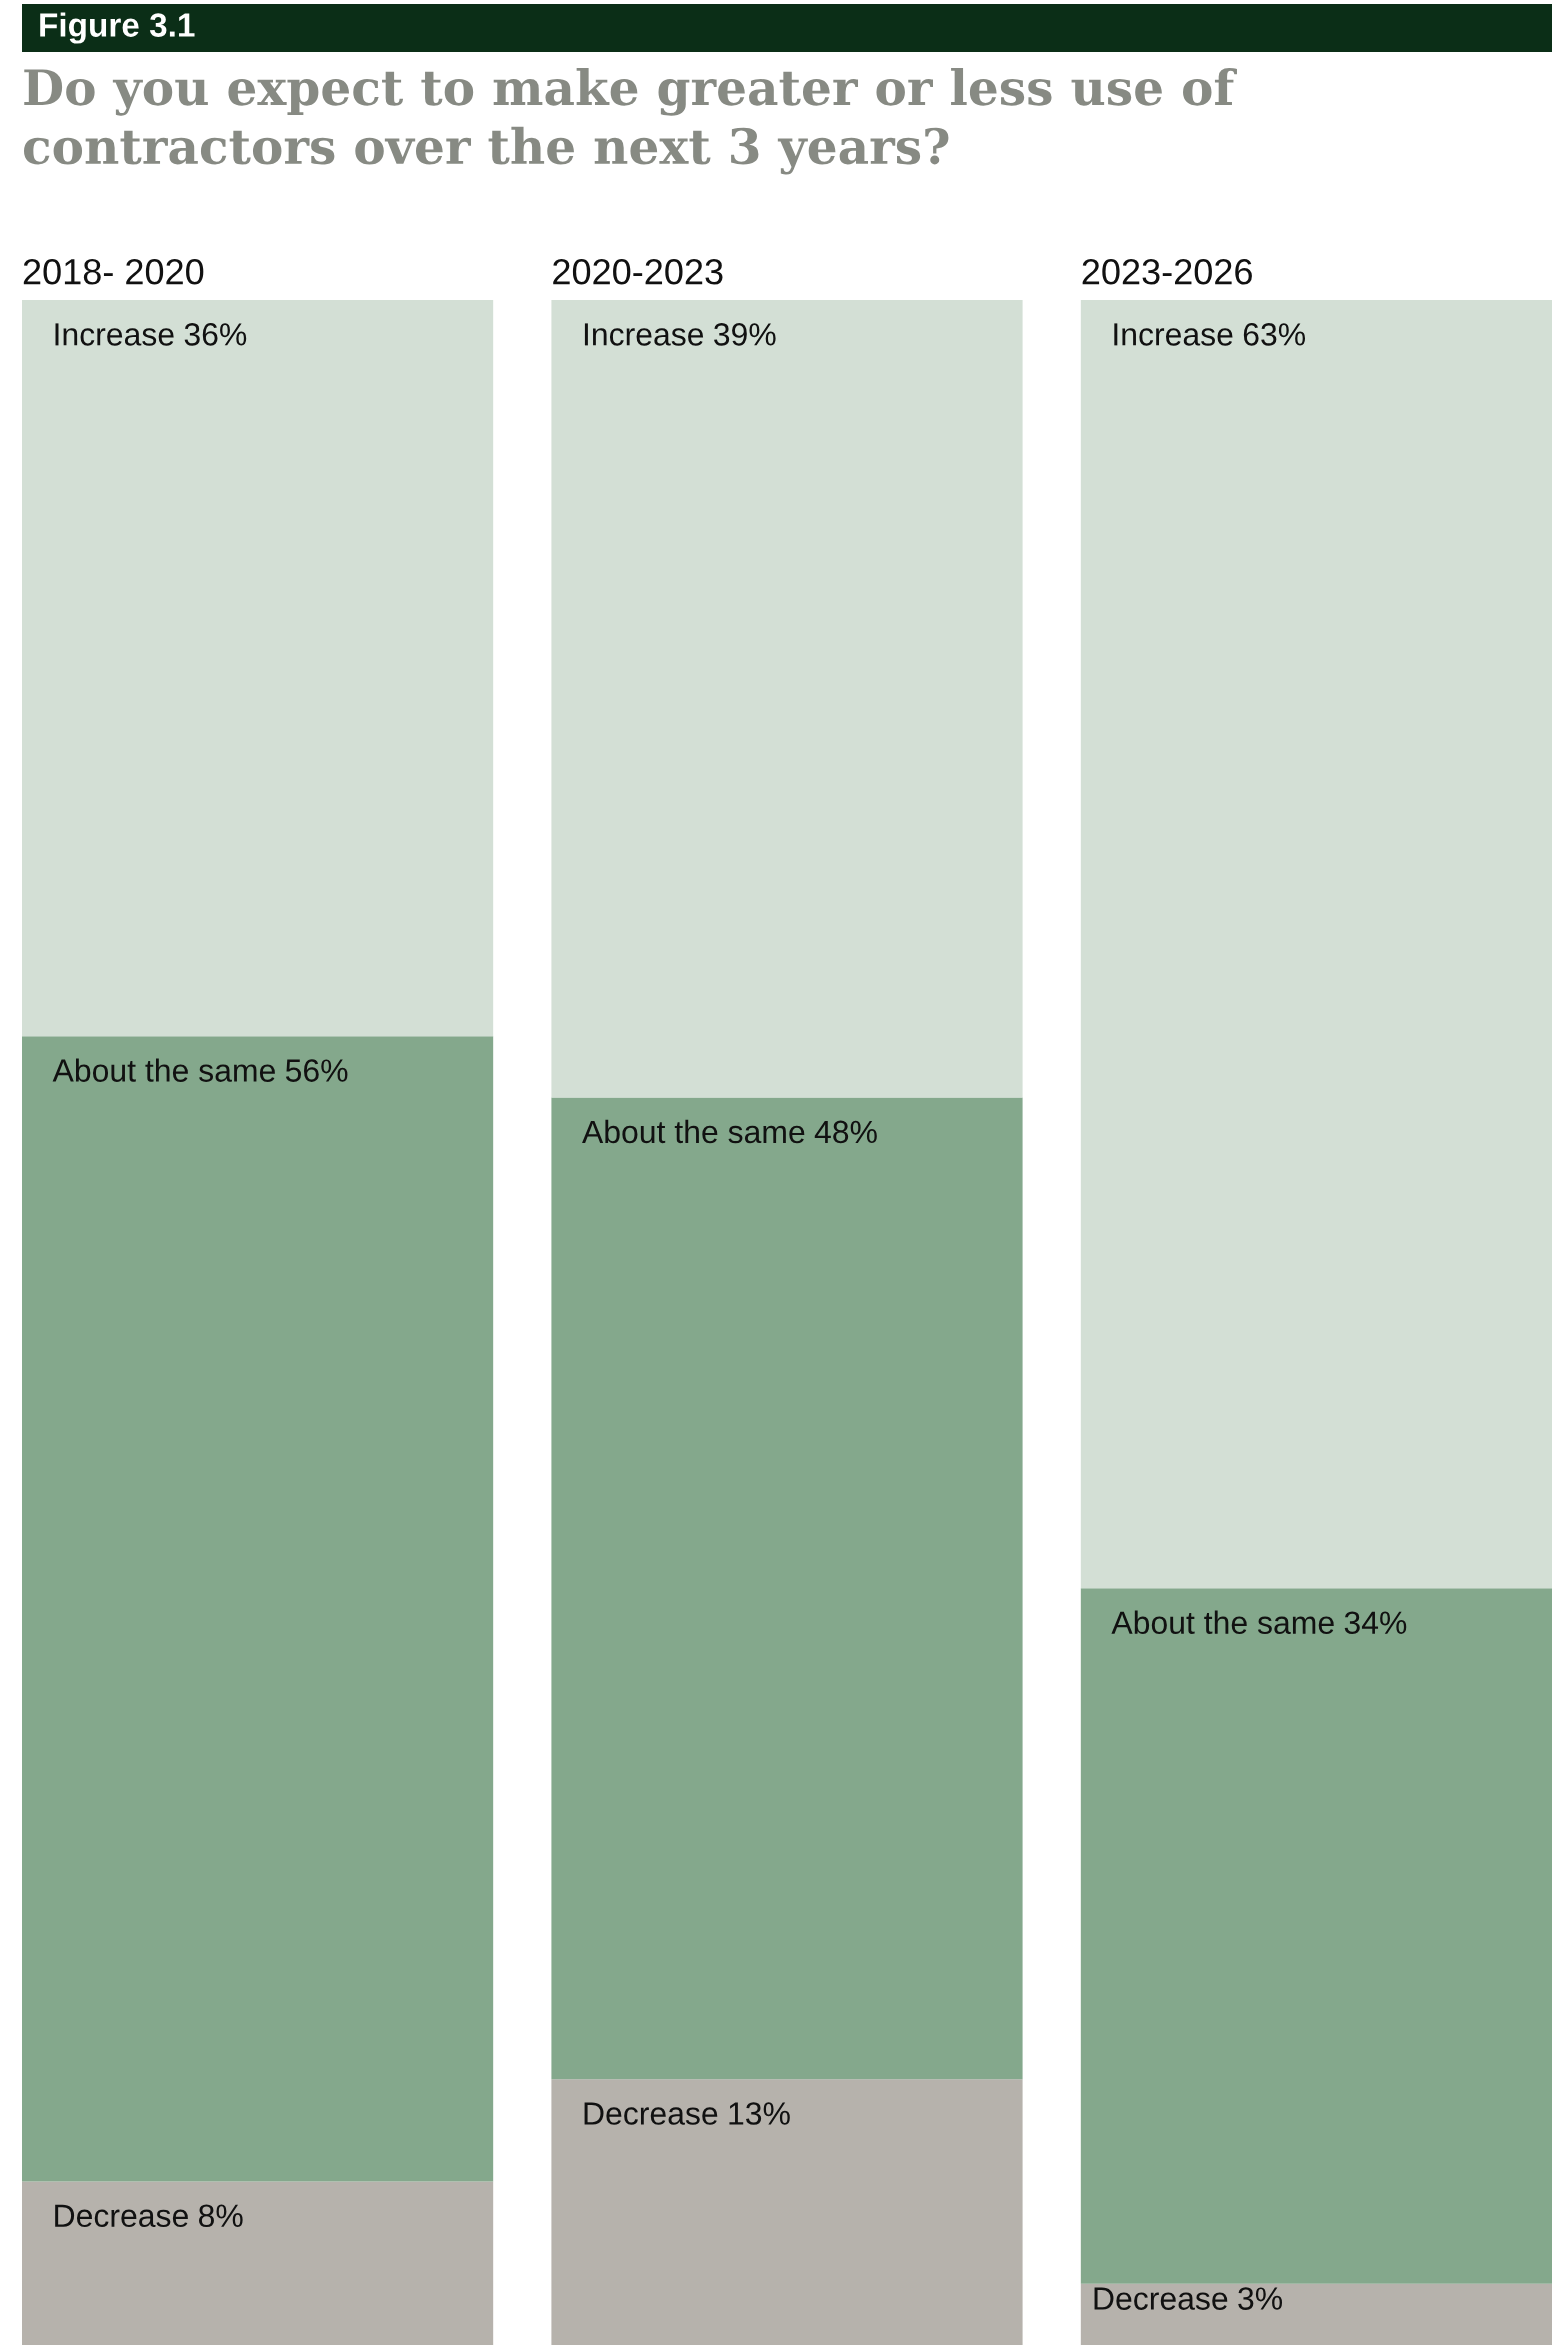  I want to click on series-label: About the same, so click(163, 1070).